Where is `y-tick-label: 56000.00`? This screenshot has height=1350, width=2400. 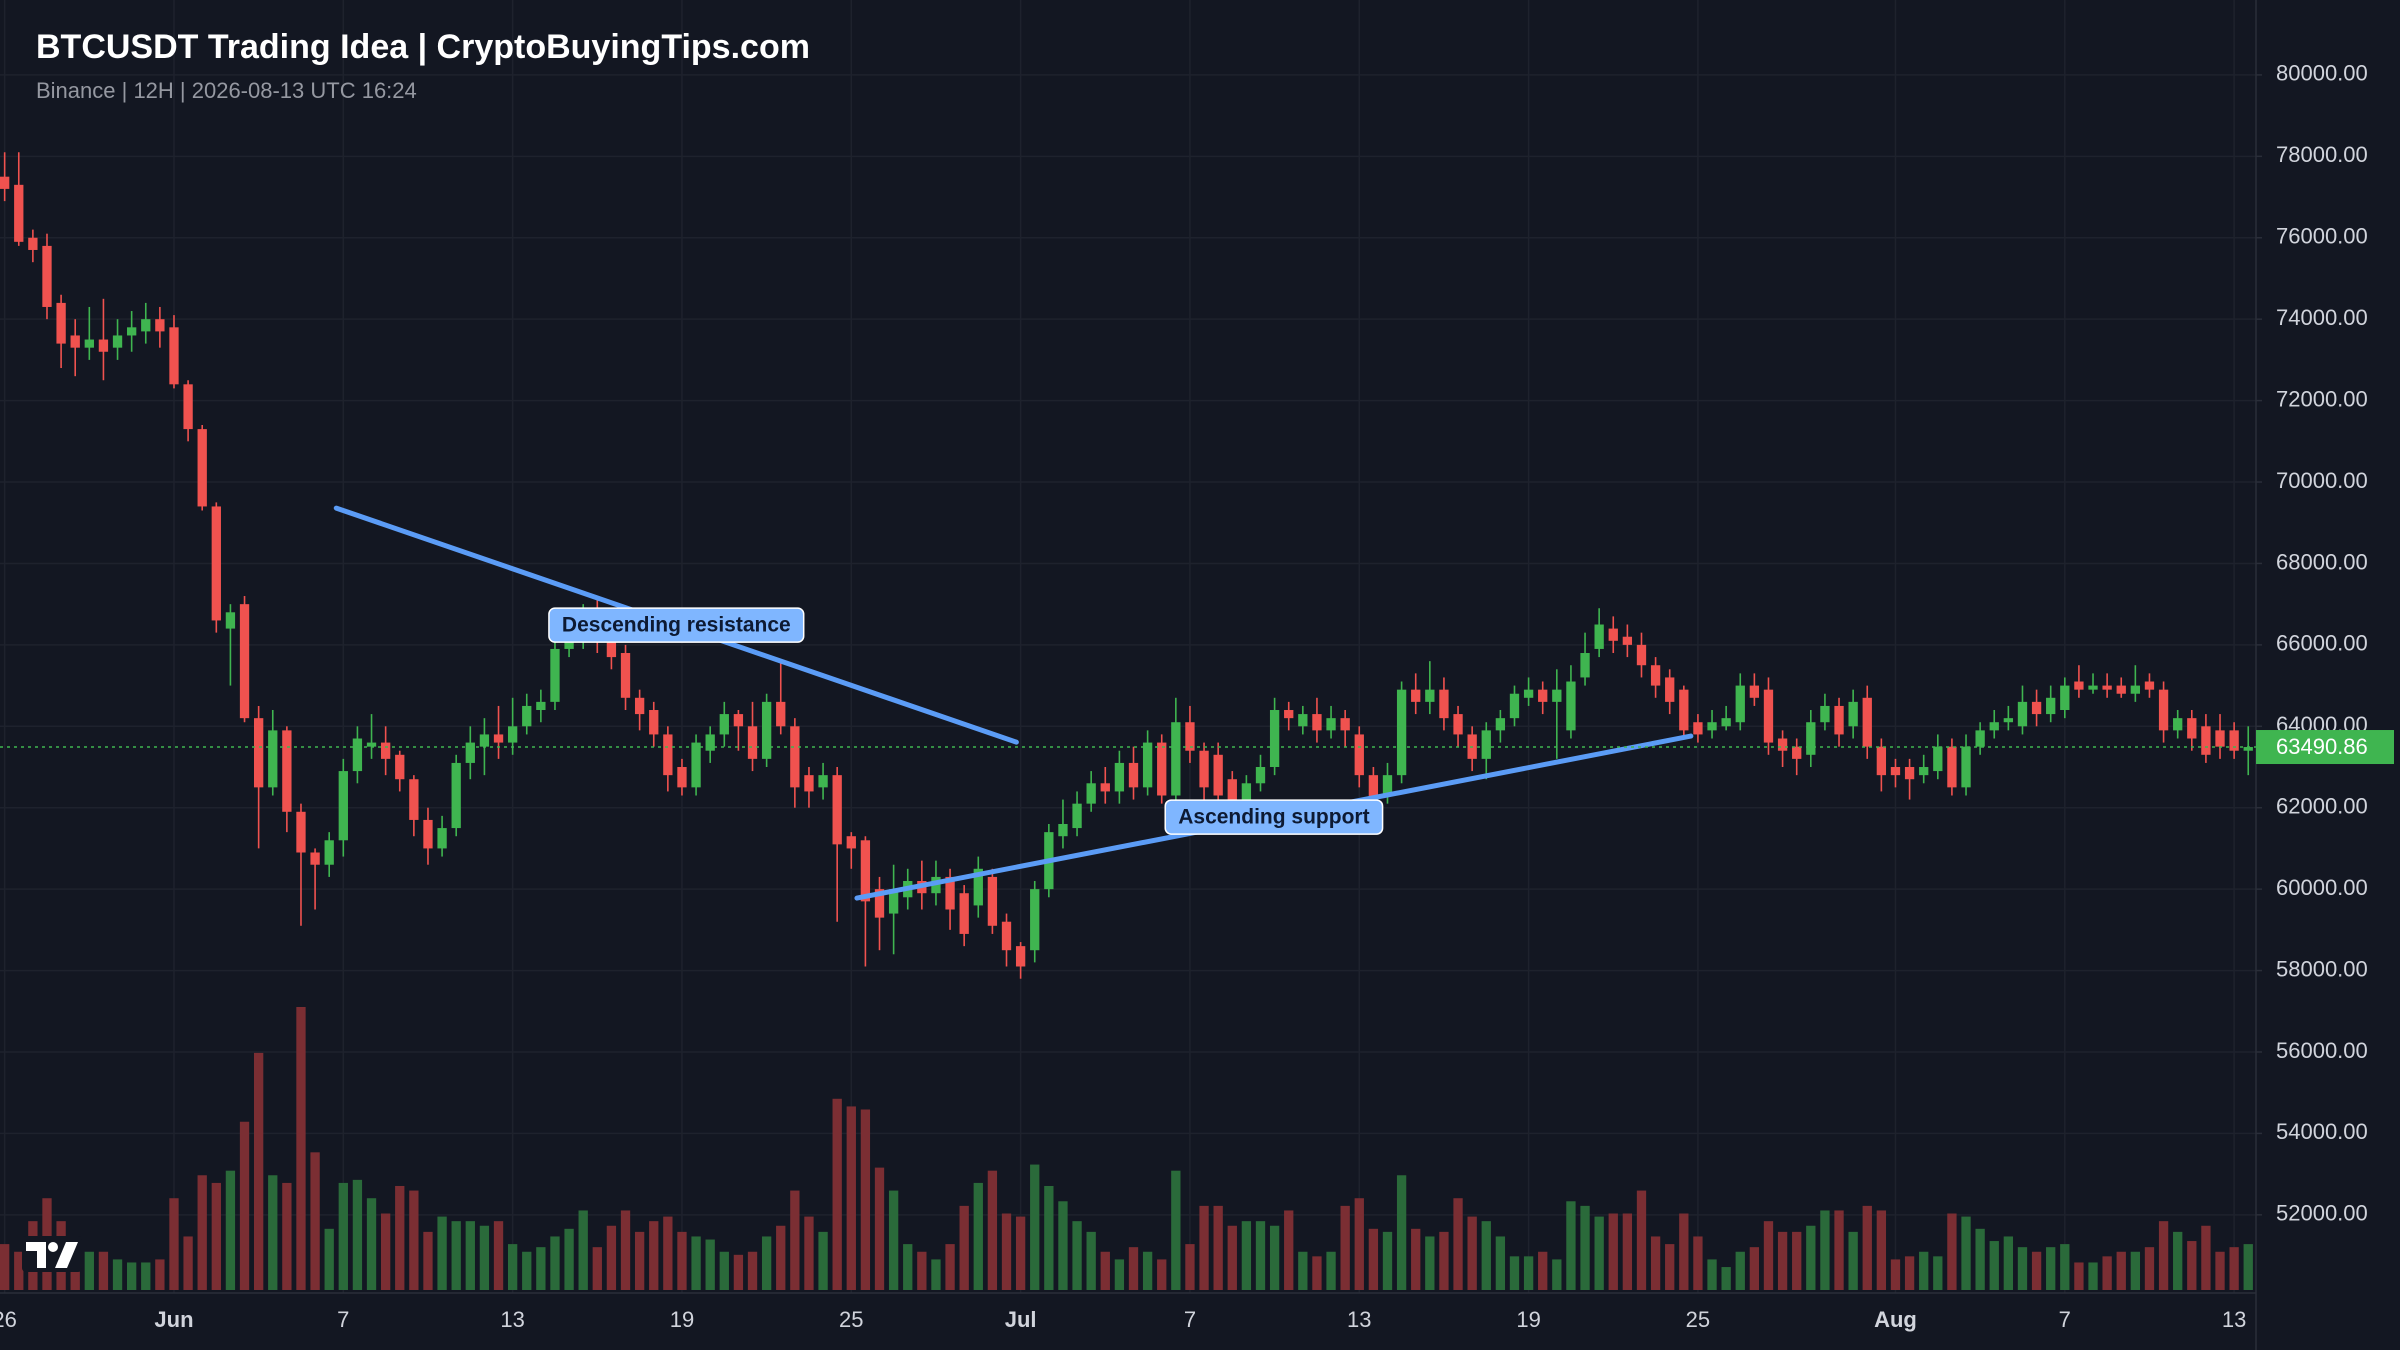 y-tick-label: 56000.00 is located at coordinates (2322, 1050).